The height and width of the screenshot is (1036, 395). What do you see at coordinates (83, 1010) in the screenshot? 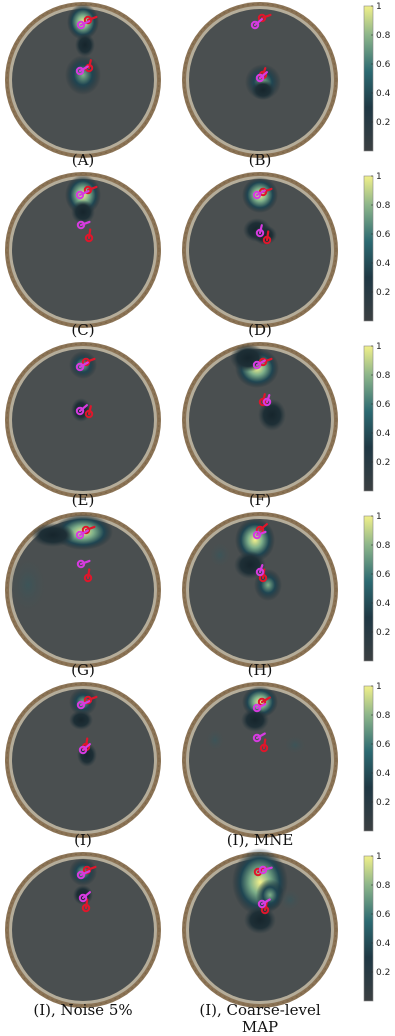
I see `panel-caption: (I), Noise 5%` at bounding box center [83, 1010].